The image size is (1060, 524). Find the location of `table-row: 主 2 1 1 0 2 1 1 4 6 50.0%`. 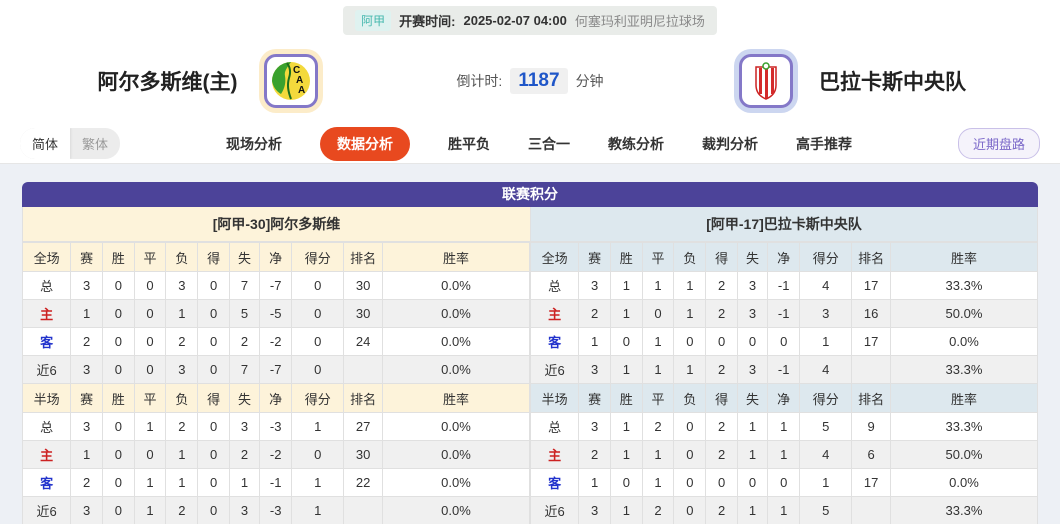

table-row: 主 2 1 1 0 2 1 1 4 6 50.0% is located at coordinates (784, 454).